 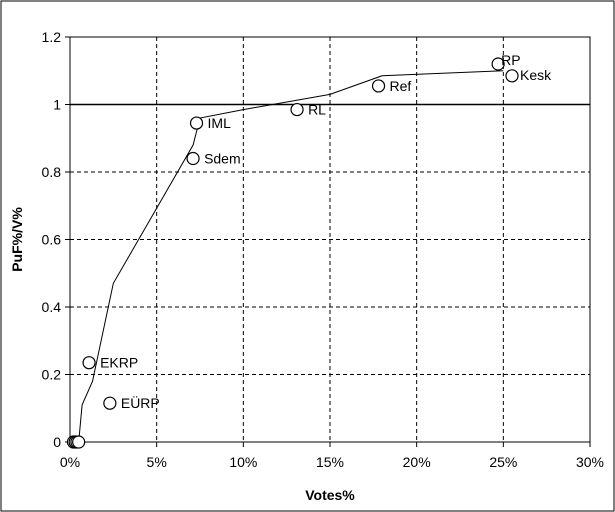 What do you see at coordinates (52, 240) in the screenshot?
I see `y-tick-label: 0.6` at bounding box center [52, 240].